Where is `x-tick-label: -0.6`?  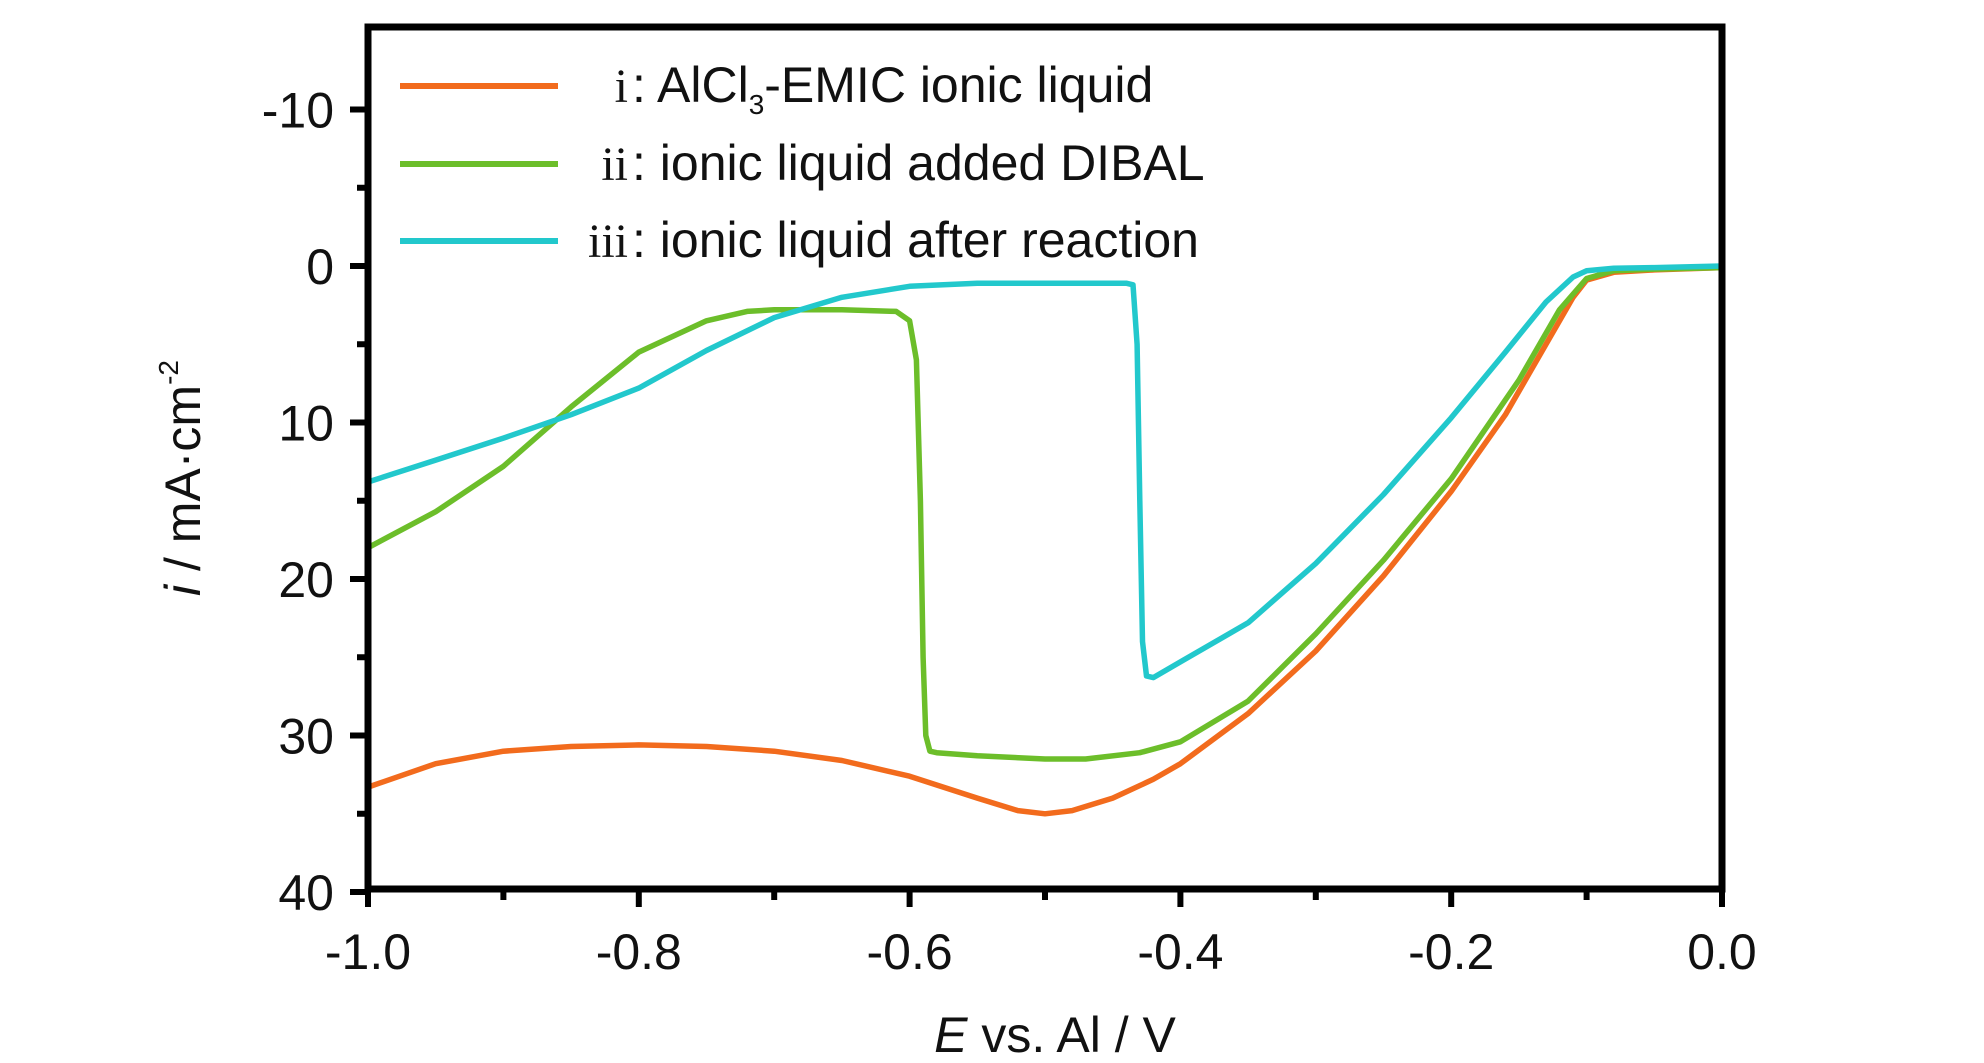
x-tick-label: -0.6 is located at coordinates (910, 952).